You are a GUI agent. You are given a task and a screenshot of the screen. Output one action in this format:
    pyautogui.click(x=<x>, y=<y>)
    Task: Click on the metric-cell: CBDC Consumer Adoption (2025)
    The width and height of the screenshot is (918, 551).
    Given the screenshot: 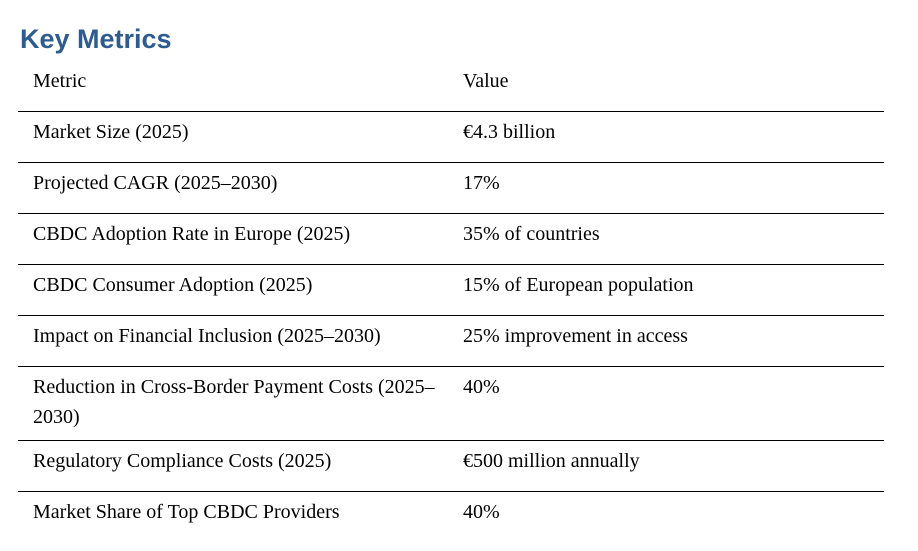 What is the action you would take?
    pyautogui.click(x=173, y=284)
    